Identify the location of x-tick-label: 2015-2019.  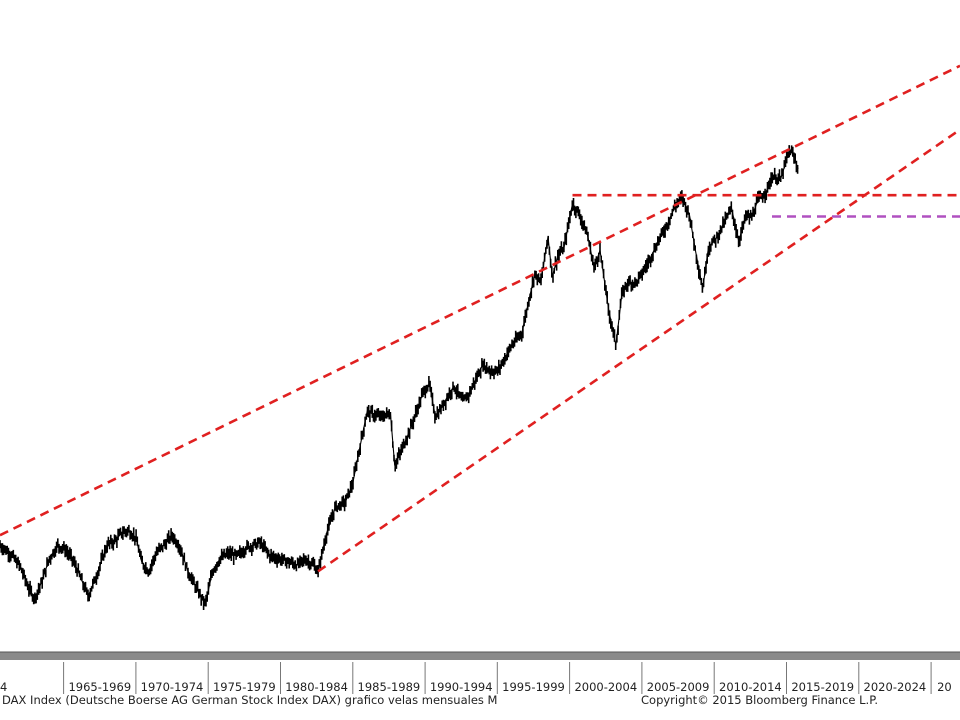
(822, 687).